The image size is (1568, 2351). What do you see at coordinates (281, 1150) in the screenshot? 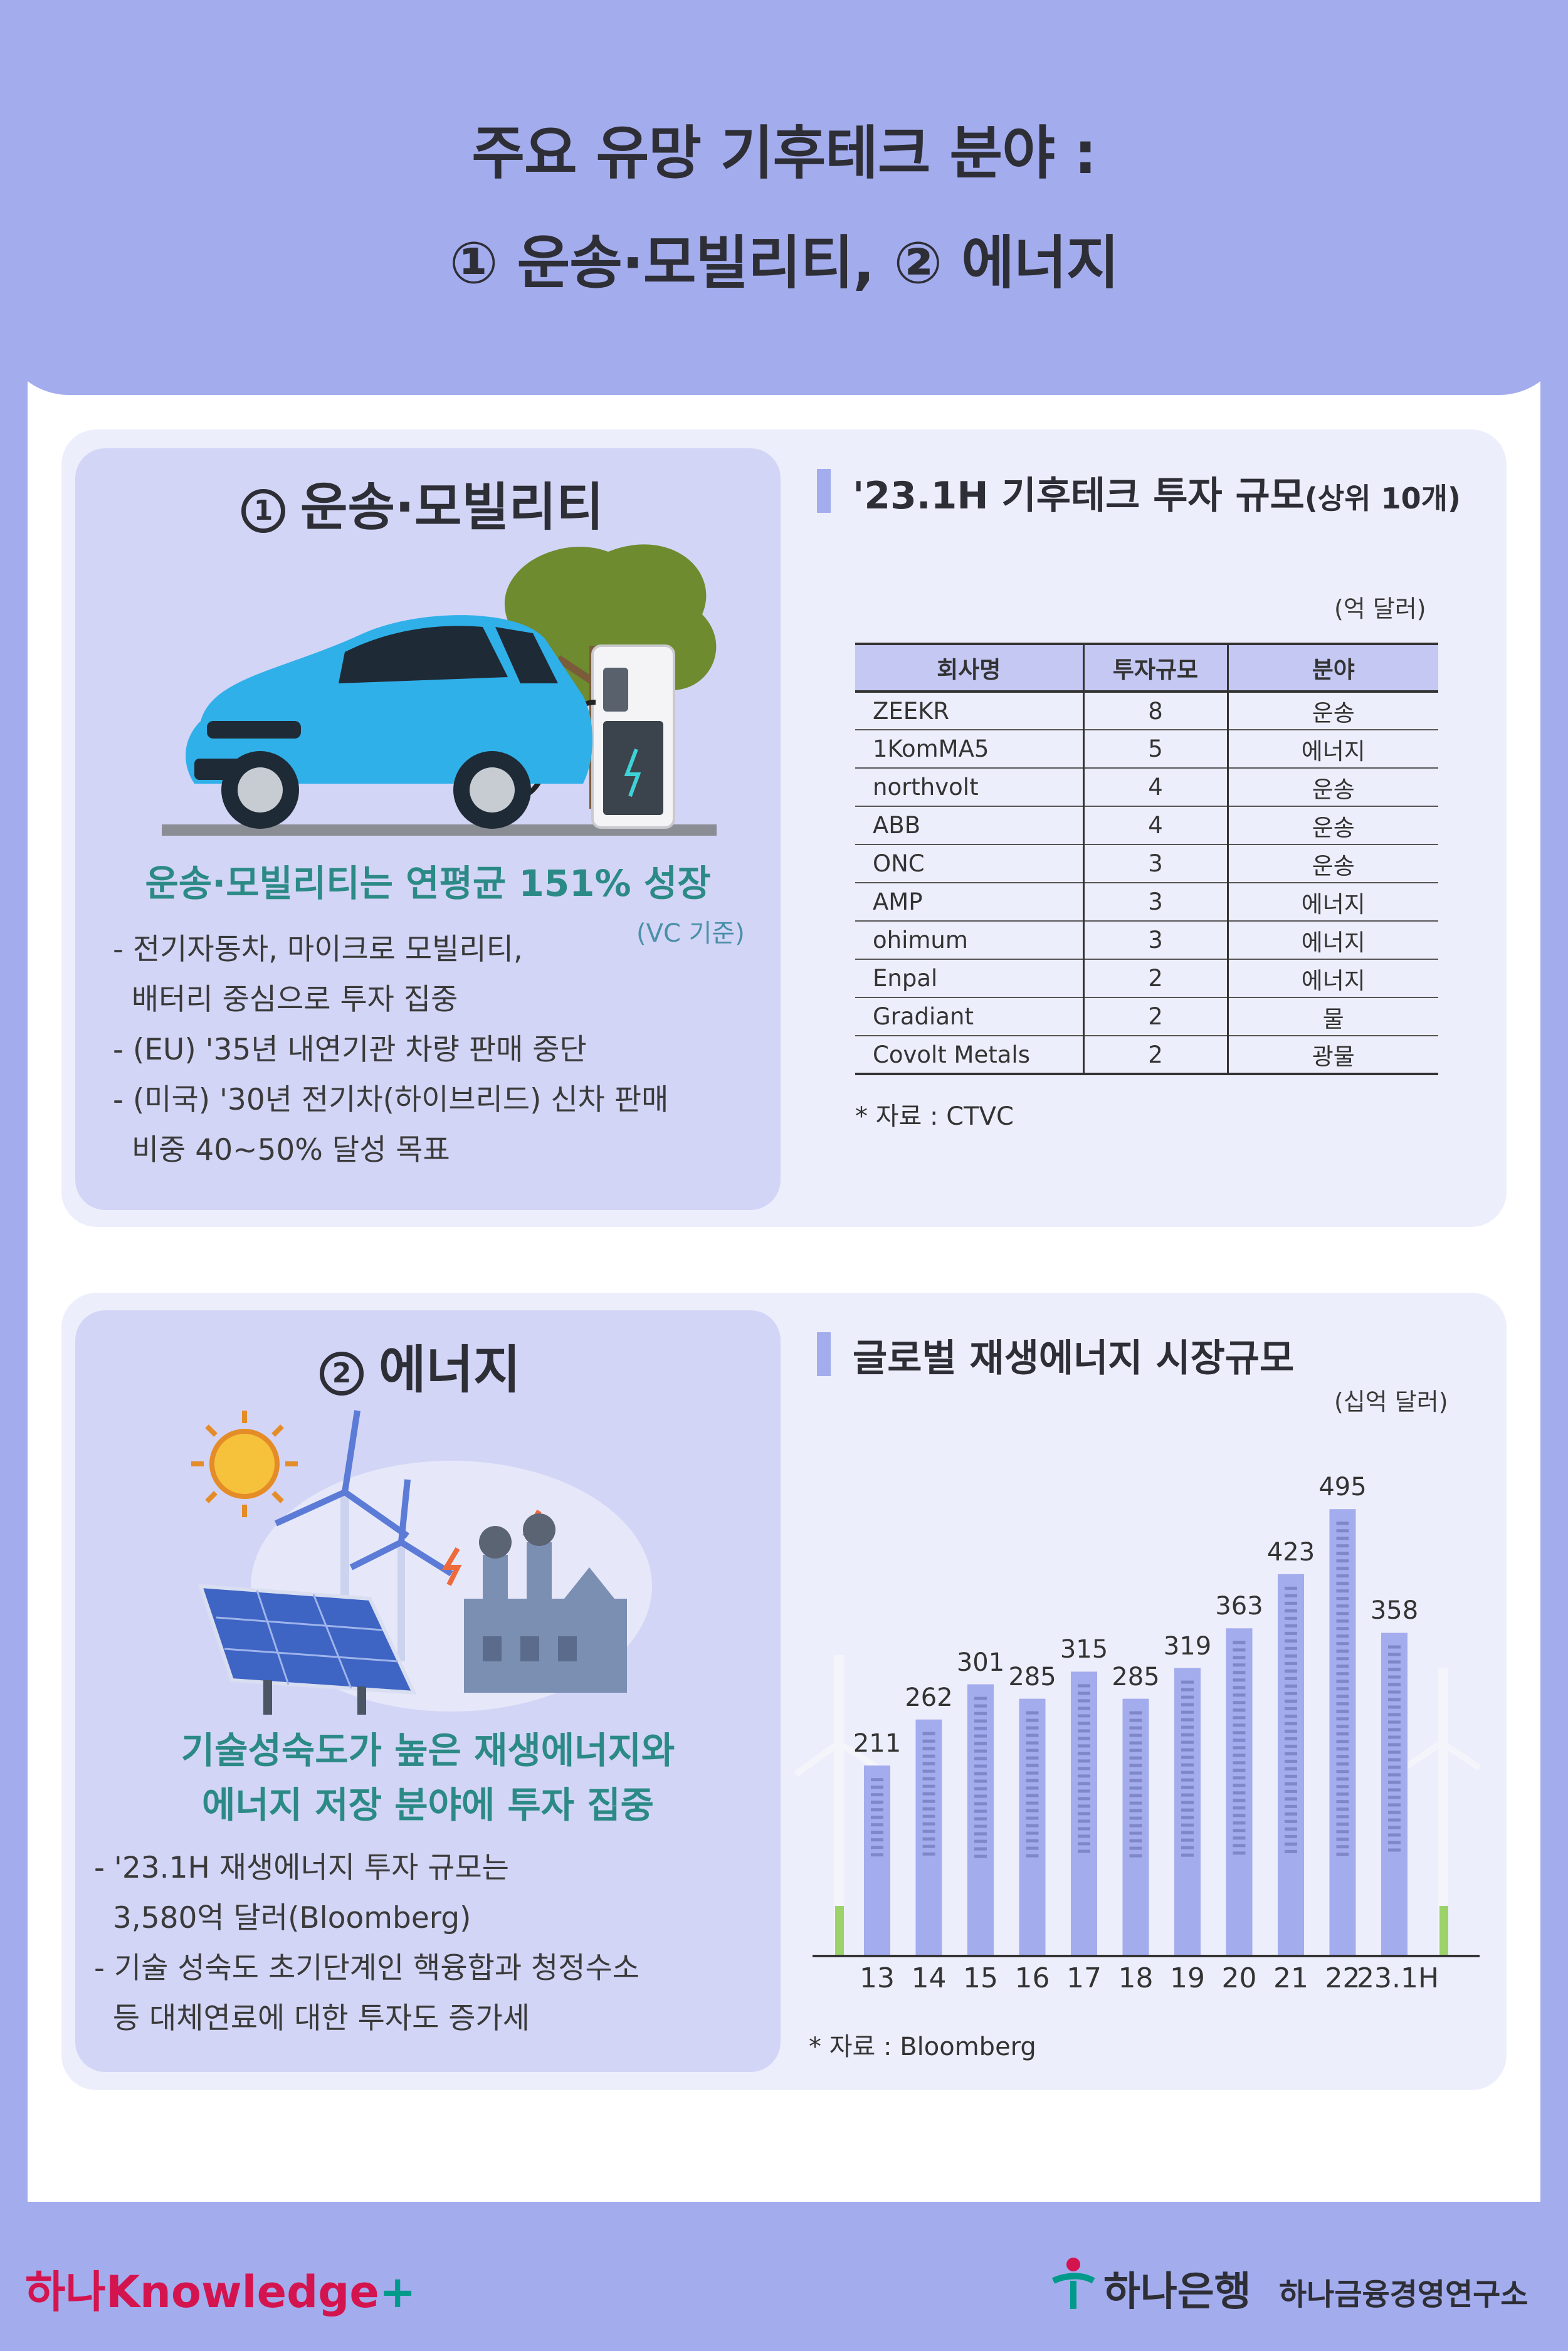
I see `section1-bullet-5: 비중 40~50% 달성 목표` at bounding box center [281, 1150].